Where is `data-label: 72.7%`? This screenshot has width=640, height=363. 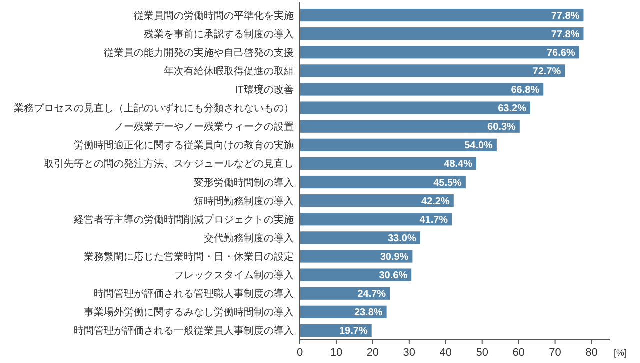
data-label: 72.7% is located at coordinates (547, 72).